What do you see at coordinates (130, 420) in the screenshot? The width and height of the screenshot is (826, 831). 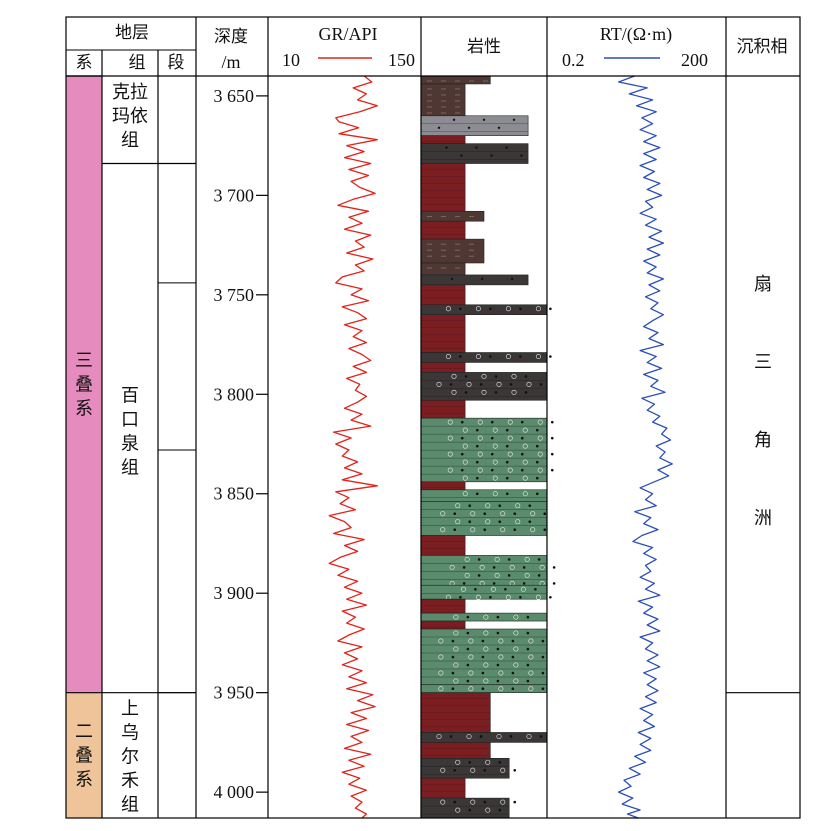 I see `group-label-line: 口` at bounding box center [130, 420].